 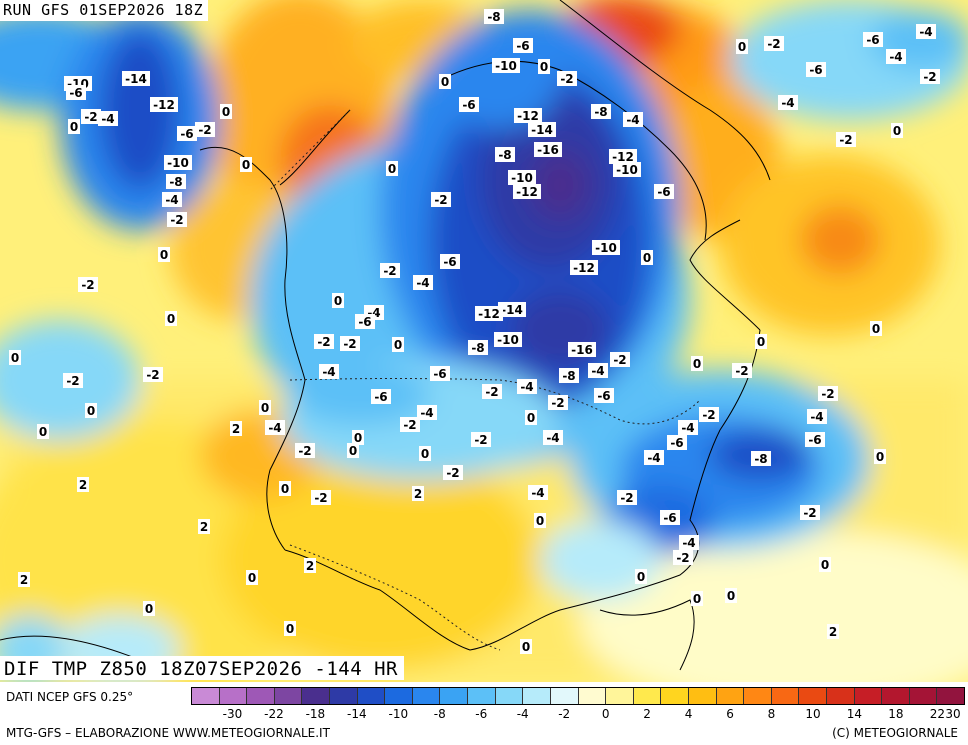 What do you see at coordinates (178, 162) in the screenshot?
I see `contour-label: -10` at bounding box center [178, 162].